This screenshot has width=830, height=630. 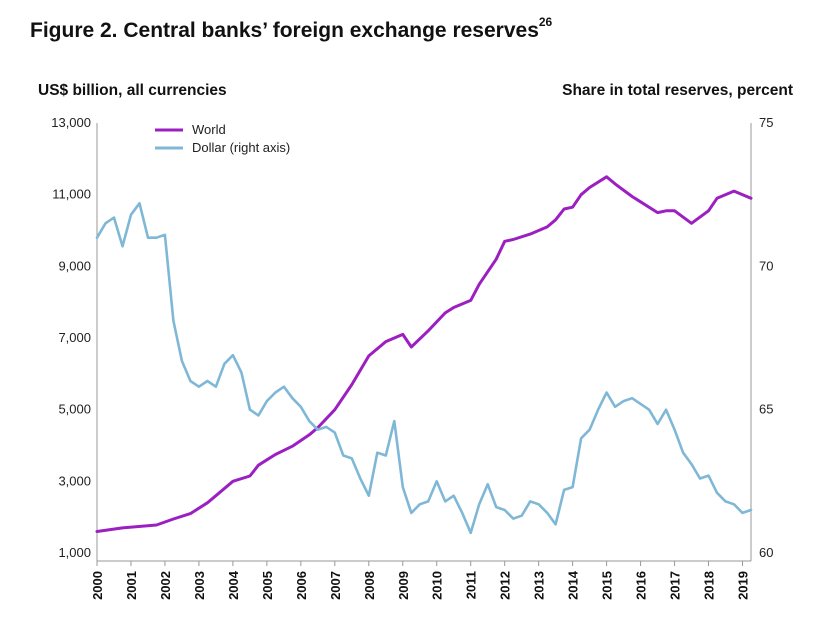 I want to click on x-tick-label: 2016, so click(x=641, y=585).